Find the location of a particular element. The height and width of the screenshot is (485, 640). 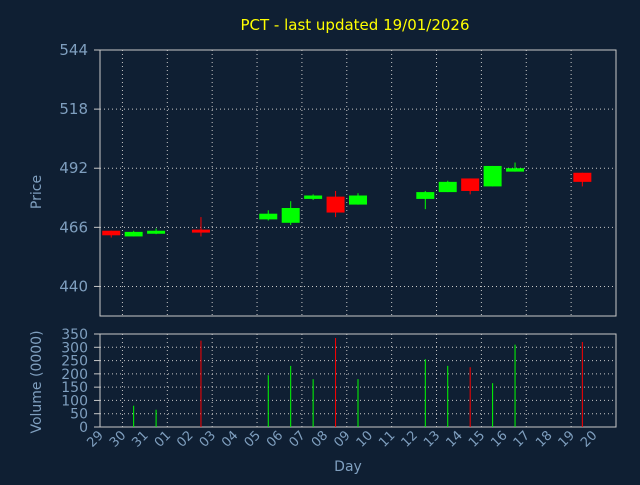

price-tick-label: 492 is located at coordinates (73, 168).